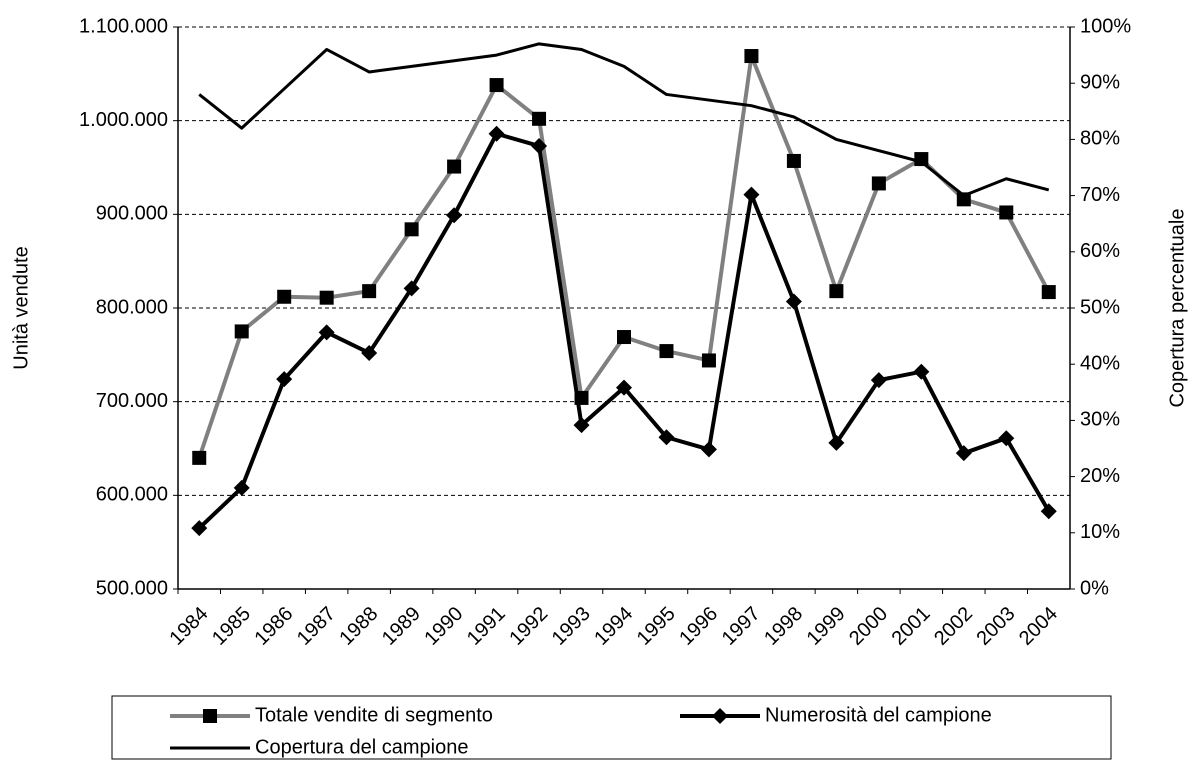 The width and height of the screenshot is (1192, 760). Describe the element at coordinates (1105, 26) in the screenshot. I see `y2-tick-label: 100%` at that location.